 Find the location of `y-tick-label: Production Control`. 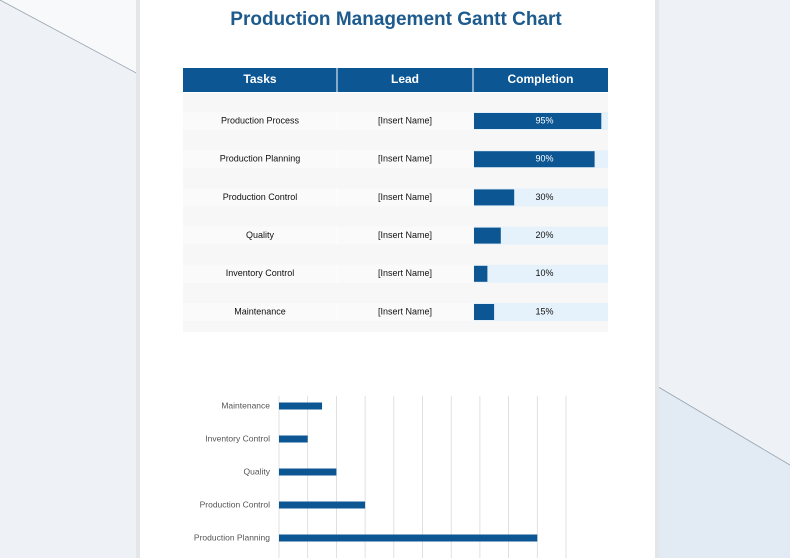

y-tick-label: Production Control is located at coordinates (235, 504).